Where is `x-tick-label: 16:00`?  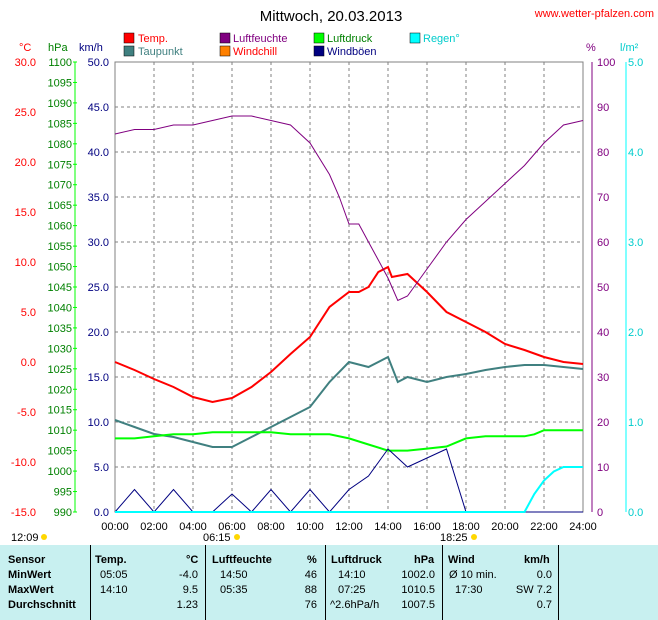 x-tick-label: 16:00 is located at coordinates (427, 527).